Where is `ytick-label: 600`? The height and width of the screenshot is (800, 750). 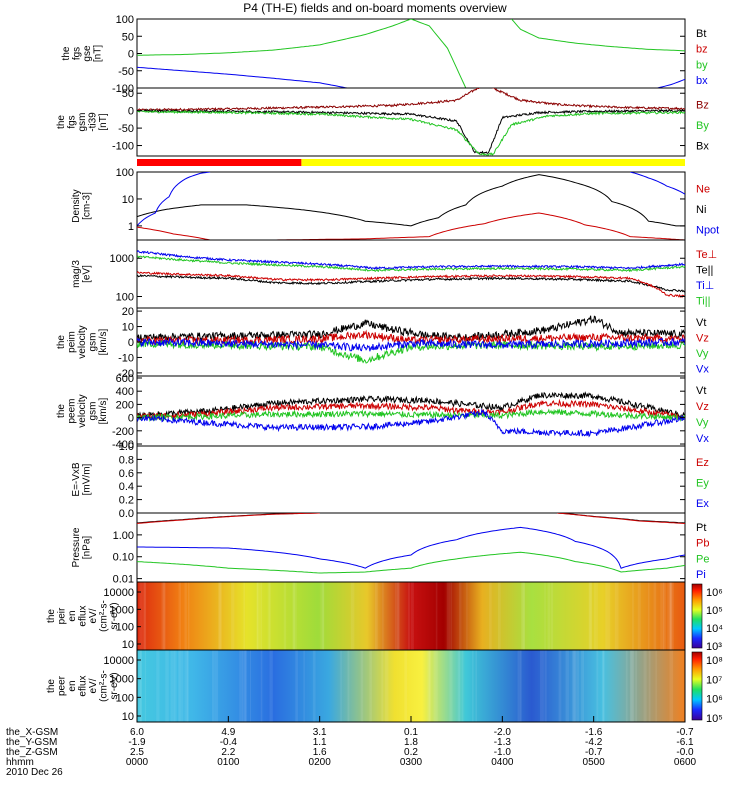 ytick-label: 600 is located at coordinates (125, 379).